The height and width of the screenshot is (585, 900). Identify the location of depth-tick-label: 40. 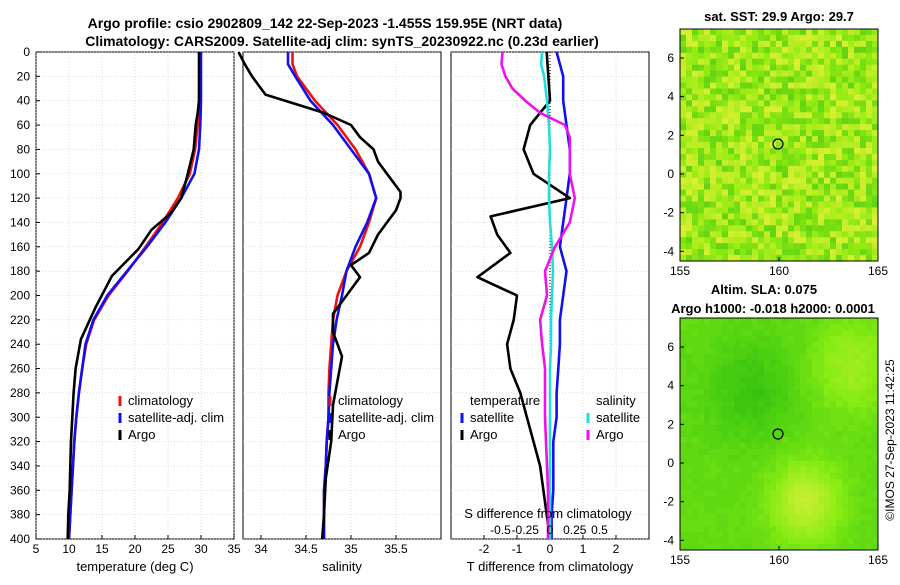
(24, 101).